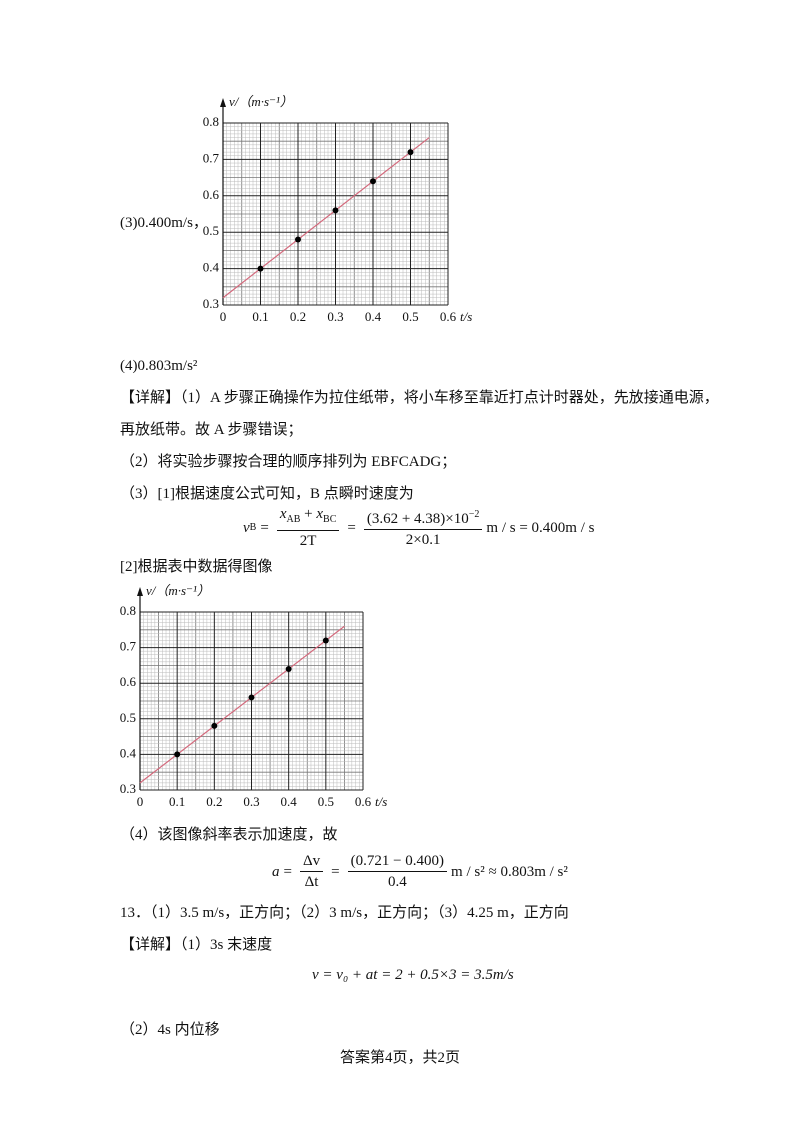  What do you see at coordinates (229, 835) in the screenshot?
I see `paragraph: （4）该图像斜率表示加速度，故` at bounding box center [229, 835].